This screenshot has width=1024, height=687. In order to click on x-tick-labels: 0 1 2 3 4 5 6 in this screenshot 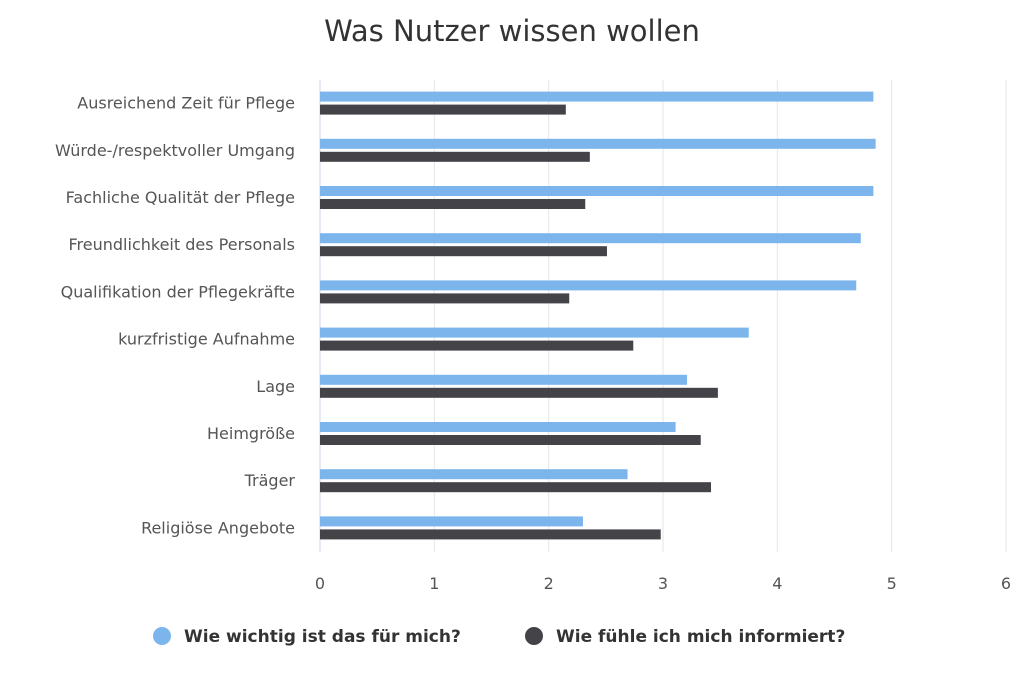, I will do `click(663, 583)`.